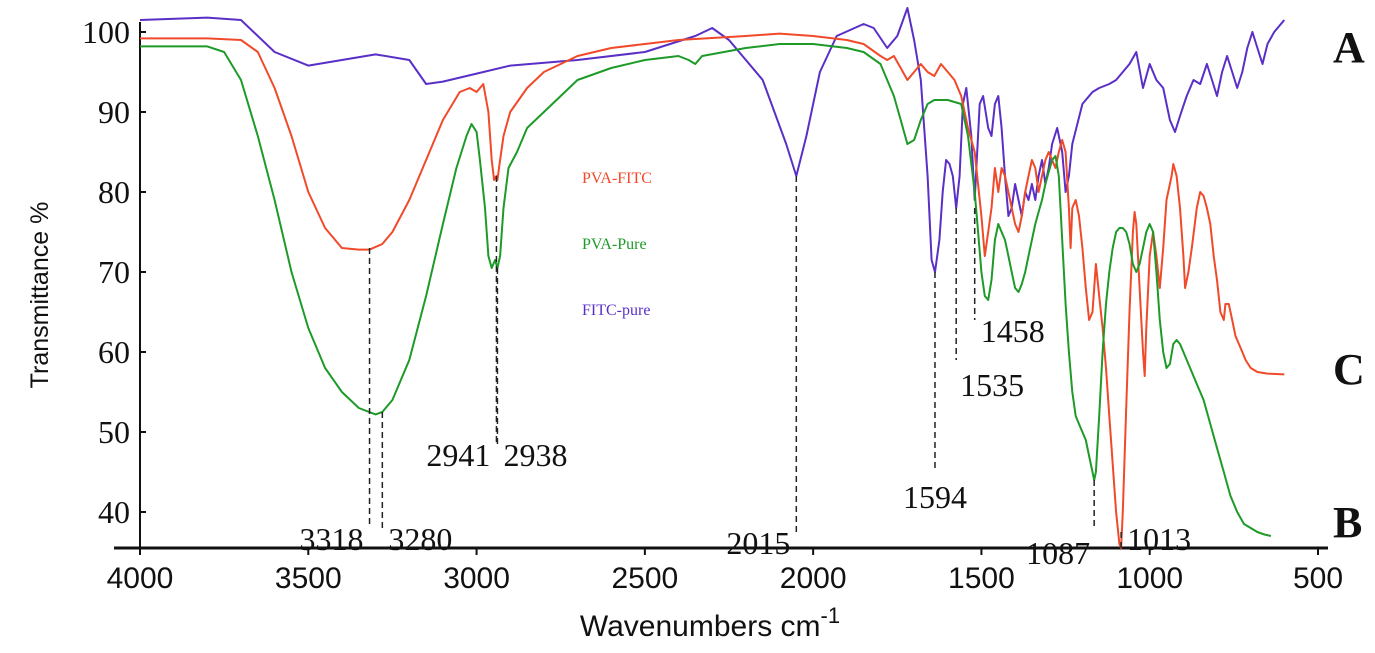 The height and width of the screenshot is (653, 1375). I want to click on annotation-label: 1594, so click(935, 497).